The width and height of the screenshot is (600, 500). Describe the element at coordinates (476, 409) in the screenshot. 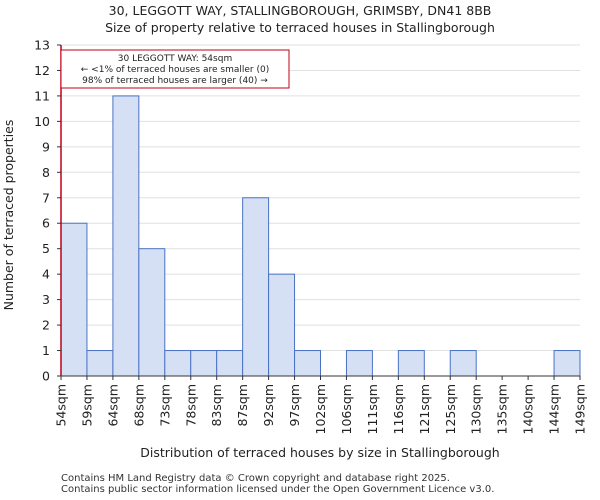

I see `x-tick-label: 130sqm` at that location.